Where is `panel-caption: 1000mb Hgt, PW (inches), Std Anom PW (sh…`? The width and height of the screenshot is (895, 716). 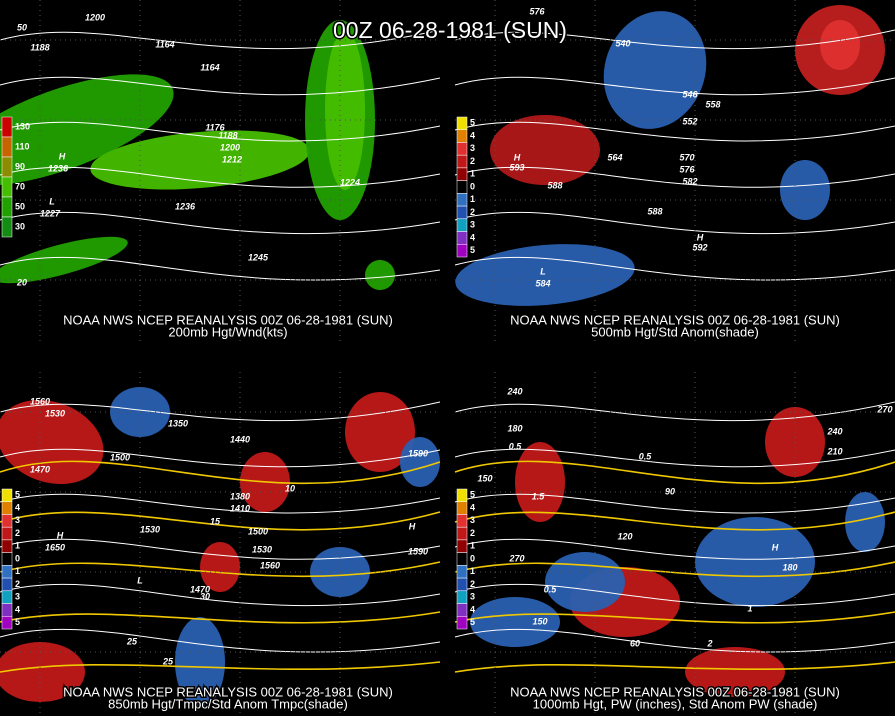
panel-caption: 1000mb Hgt, PW (inches), Std Anom PW (sh… is located at coordinates (675, 703).